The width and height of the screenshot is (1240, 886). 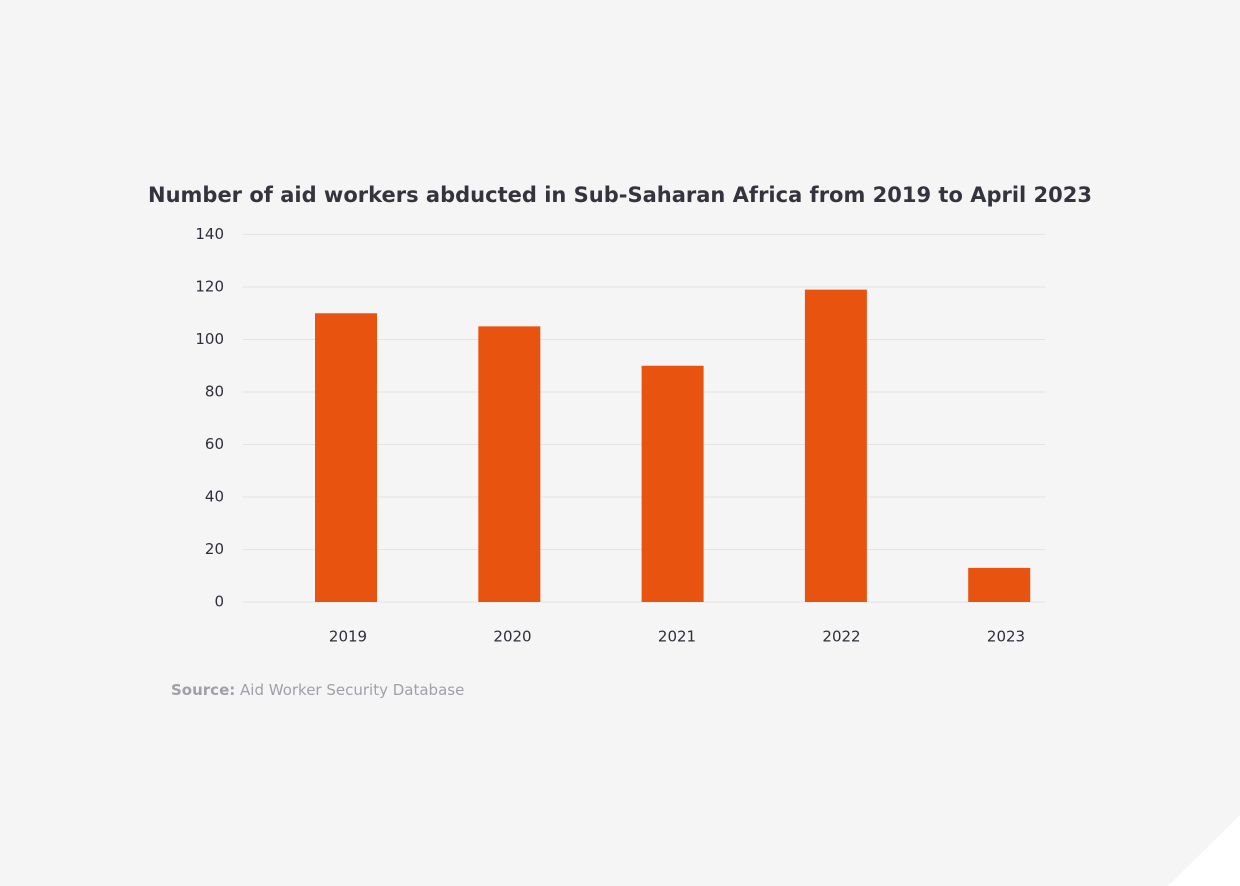 I want to click on source: Source: Aid Worker Security Database, so click(x=317, y=690).